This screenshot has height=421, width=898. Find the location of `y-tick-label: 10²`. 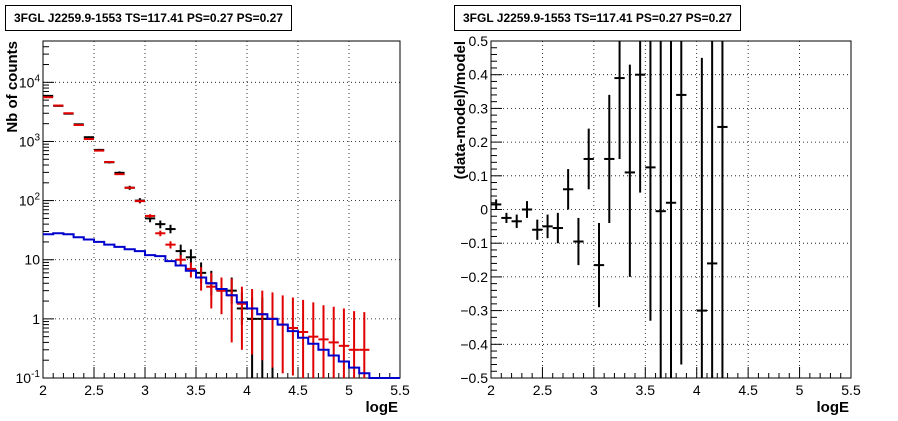

y-tick-label: 10² is located at coordinates (30, 200).